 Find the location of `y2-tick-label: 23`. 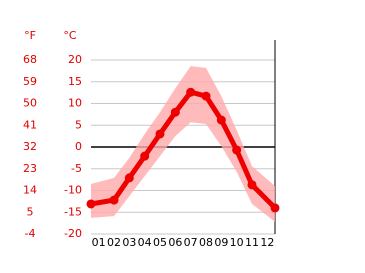

y2-tick-label: 23 is located at coordinates (30, 168).